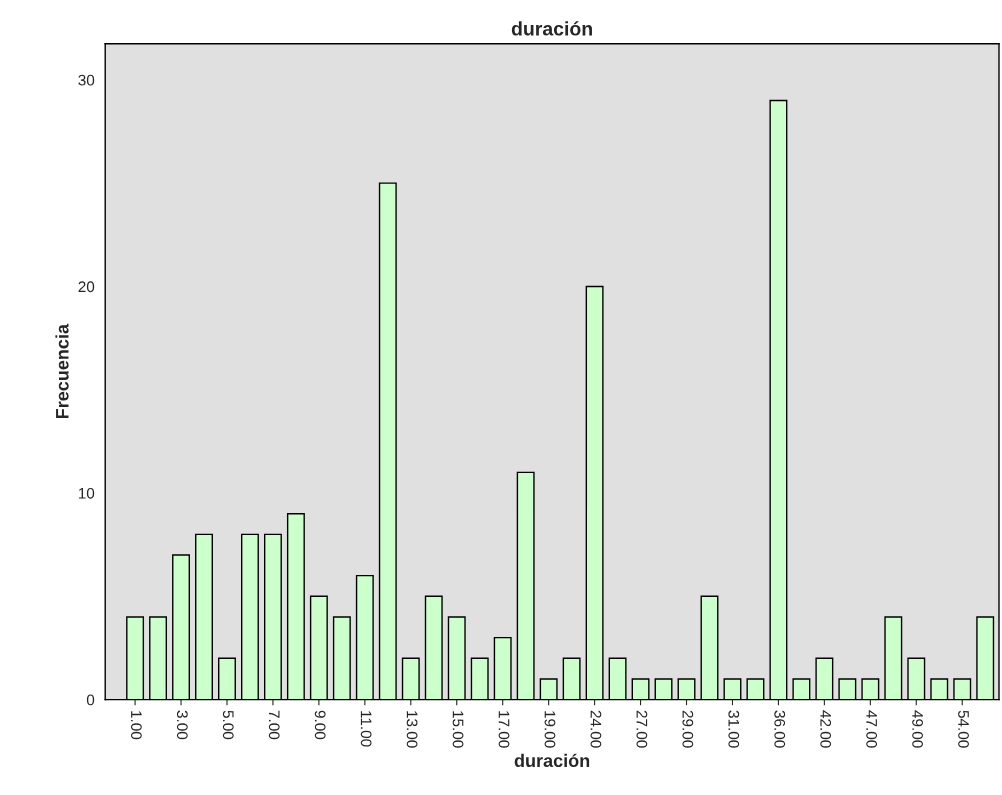 The image size is (1002, 795). Describe the element at coordinates (458, 729) in the screenshot. I see `x-tick-label: 15.00` at that location.